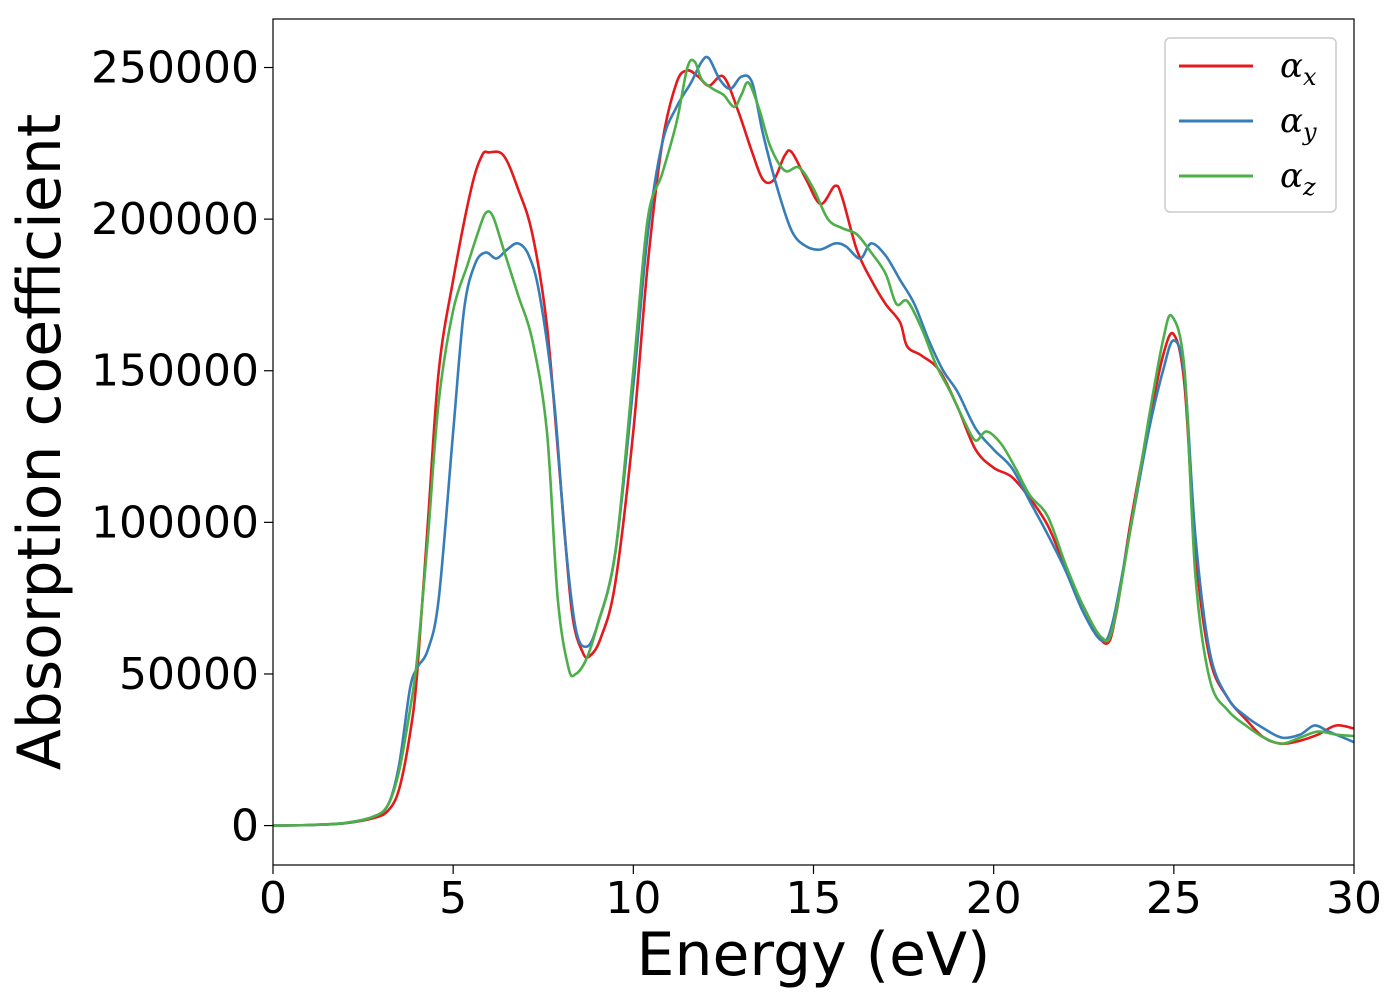  I want to click on x-tick-label: 15, so click(814, 898).